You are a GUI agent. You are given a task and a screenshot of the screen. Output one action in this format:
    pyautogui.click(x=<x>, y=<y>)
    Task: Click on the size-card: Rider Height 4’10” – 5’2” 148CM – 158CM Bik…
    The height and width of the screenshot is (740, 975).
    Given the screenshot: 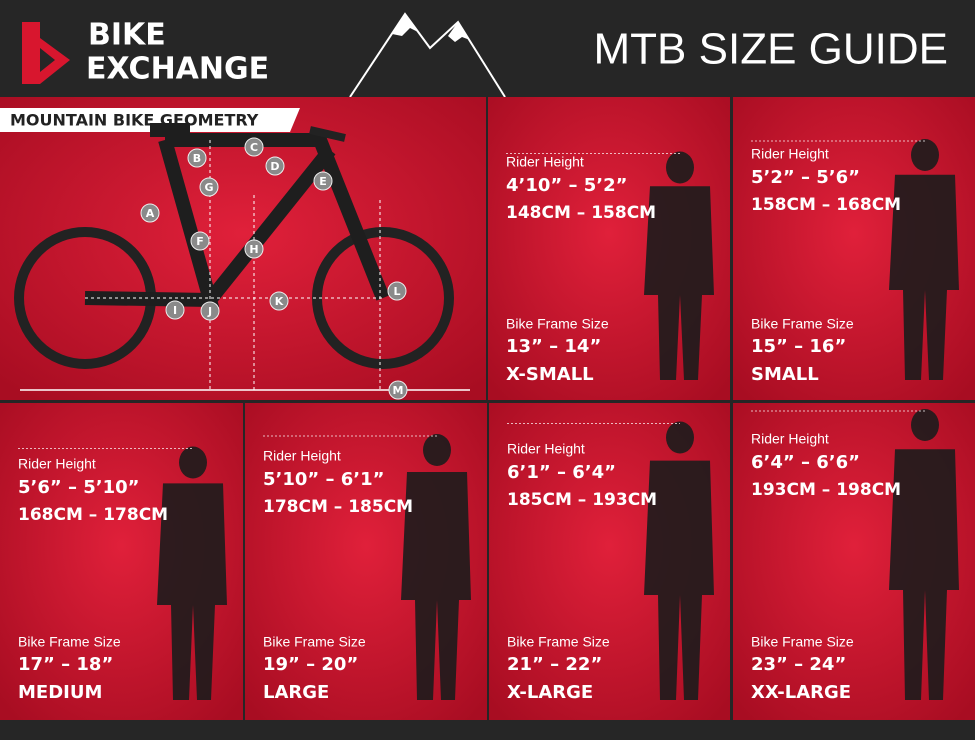 What is the action you would take?
    pyautogui.click(x=609, y=248)
    